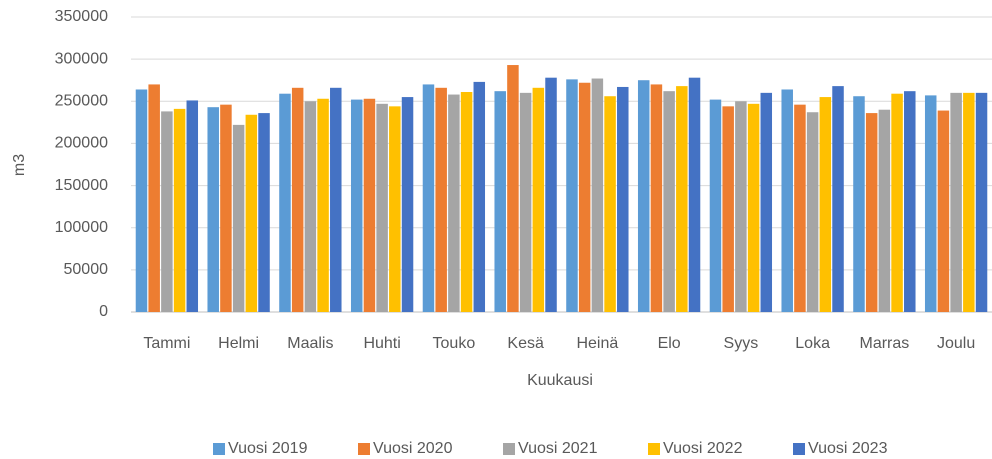 This screenshot has height=459, width=992. What do you see at coordinates (812, 343) in the screenshot?
I see `x-tick-label: Loka` at bounding box center [812, 343].